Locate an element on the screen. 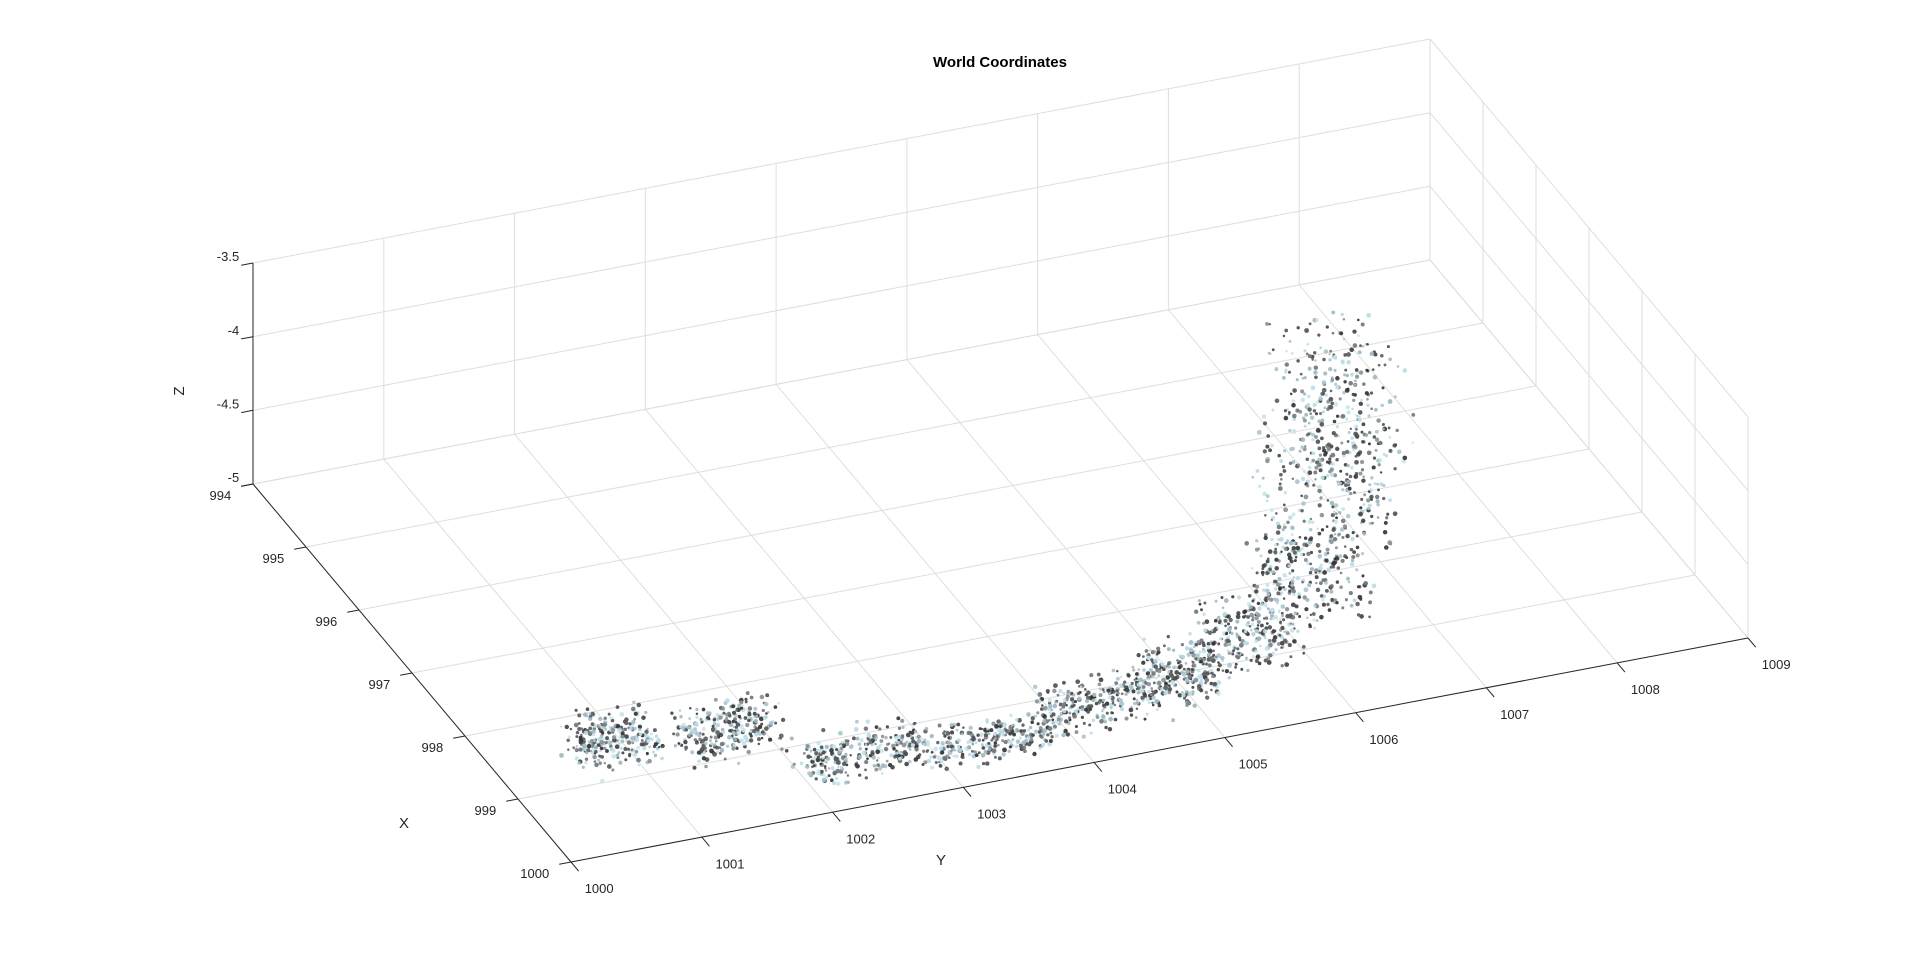  y-axis-label: Y is located at coordinates (941, 860).